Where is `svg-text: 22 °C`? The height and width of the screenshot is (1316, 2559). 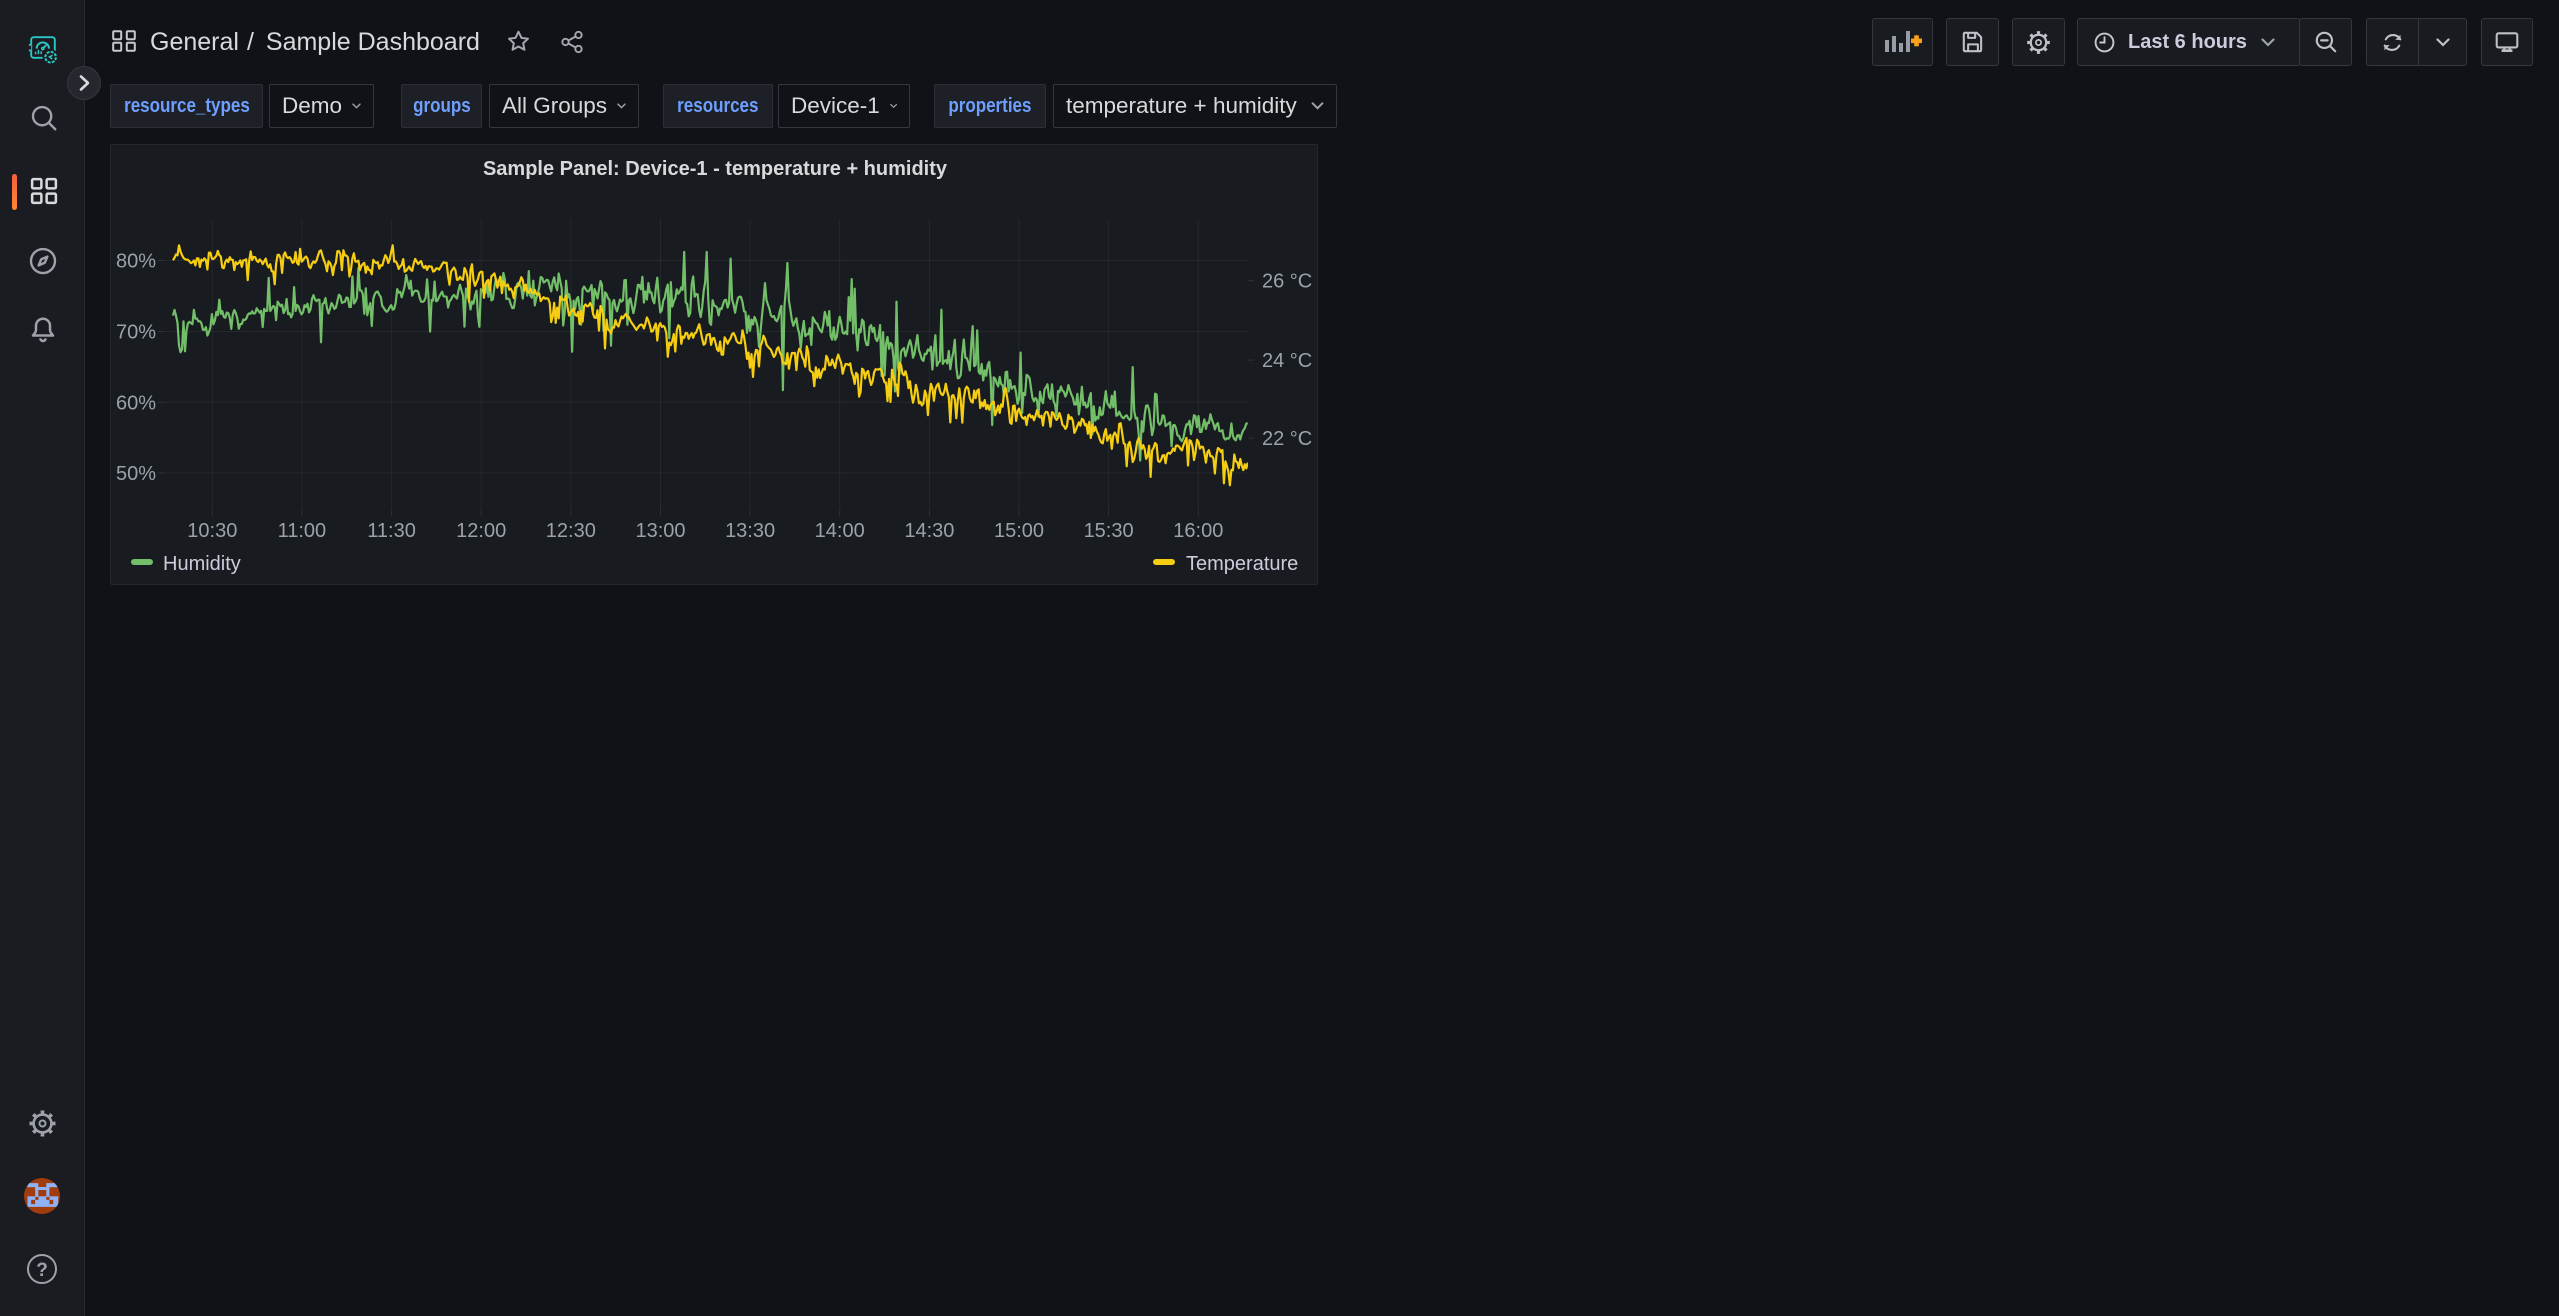
svg-text: 22 °C is located at coordinates (1287, 439).